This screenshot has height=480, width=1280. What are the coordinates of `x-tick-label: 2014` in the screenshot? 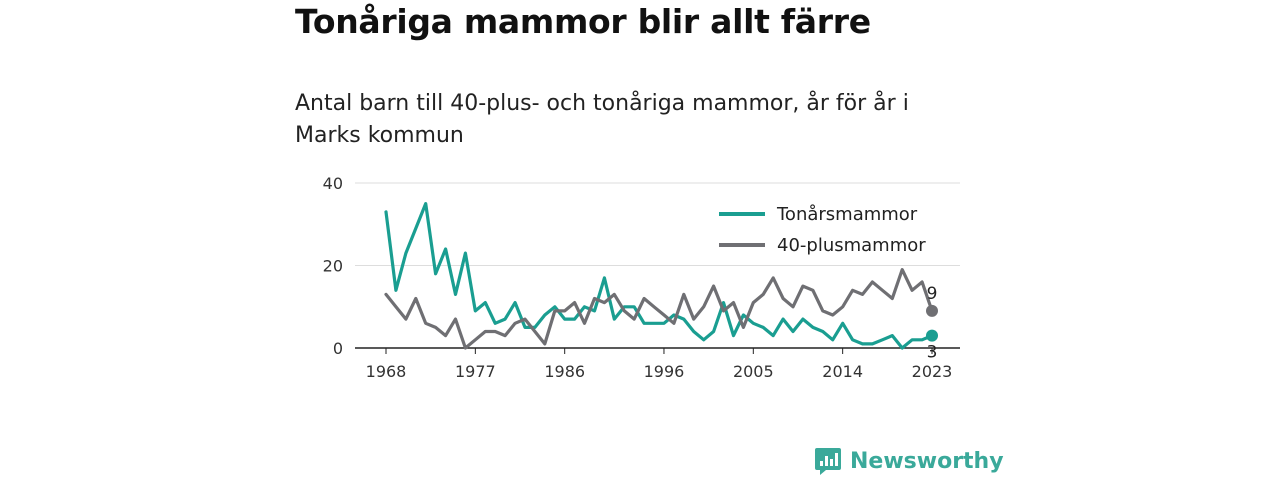 It's located at (842, 371).